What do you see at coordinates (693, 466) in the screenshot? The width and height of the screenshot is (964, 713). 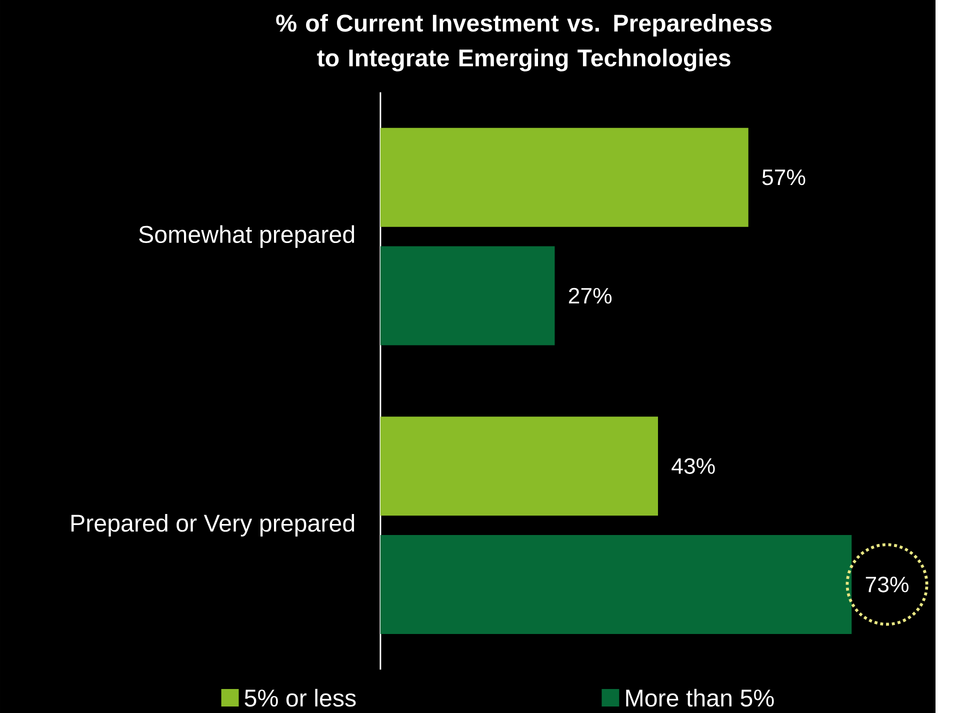 I see `data-label: 43%` at bounding box center [693, 466].